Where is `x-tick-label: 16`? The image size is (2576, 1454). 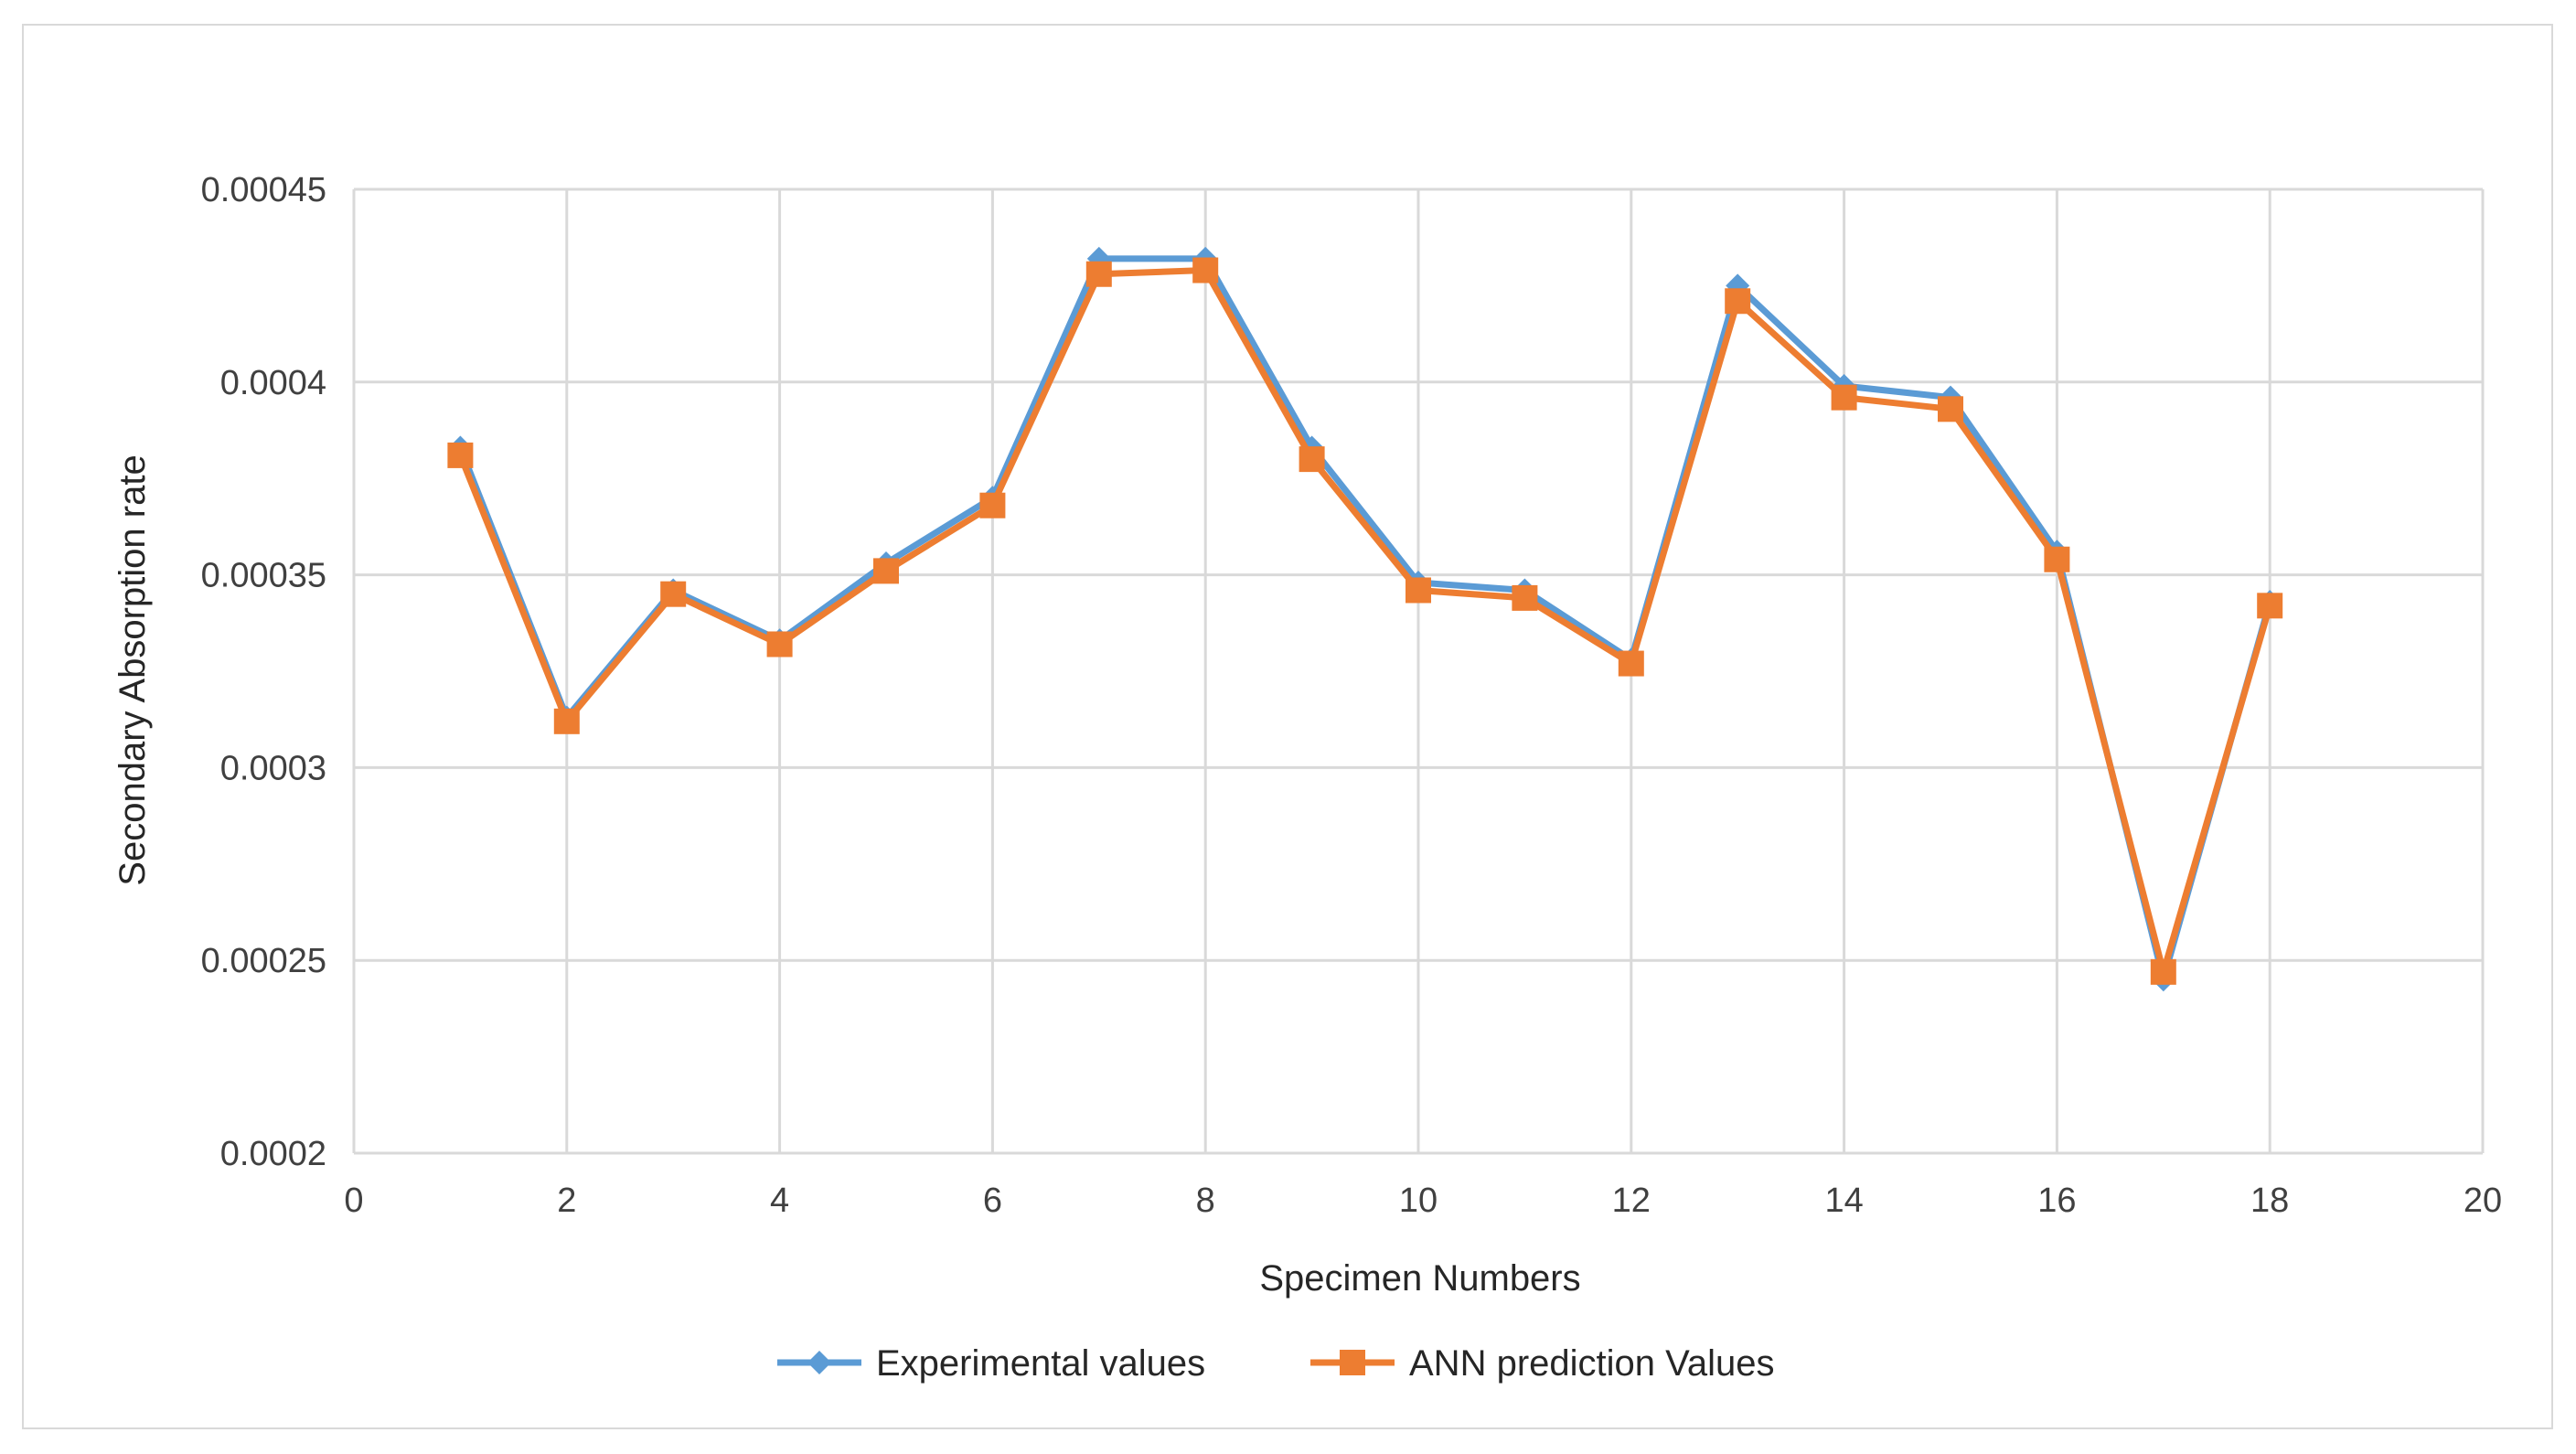
x-tick-label: 16 is located at coordinates (2056, 1200).